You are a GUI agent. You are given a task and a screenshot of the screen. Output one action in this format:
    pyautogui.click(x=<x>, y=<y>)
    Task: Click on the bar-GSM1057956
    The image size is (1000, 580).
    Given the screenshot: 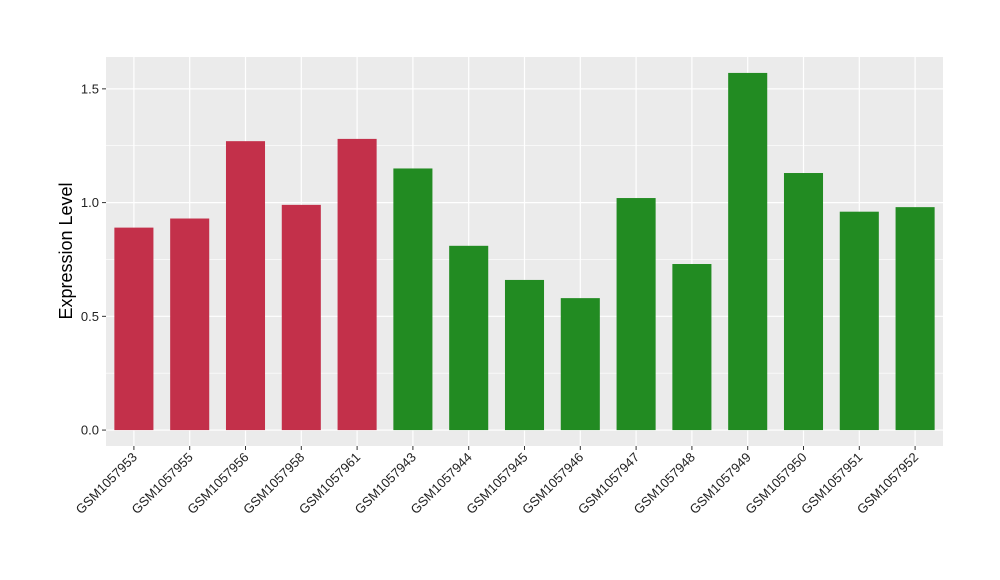 What is the action you would take?
    pyautogui.click(x=245, y=286)
    